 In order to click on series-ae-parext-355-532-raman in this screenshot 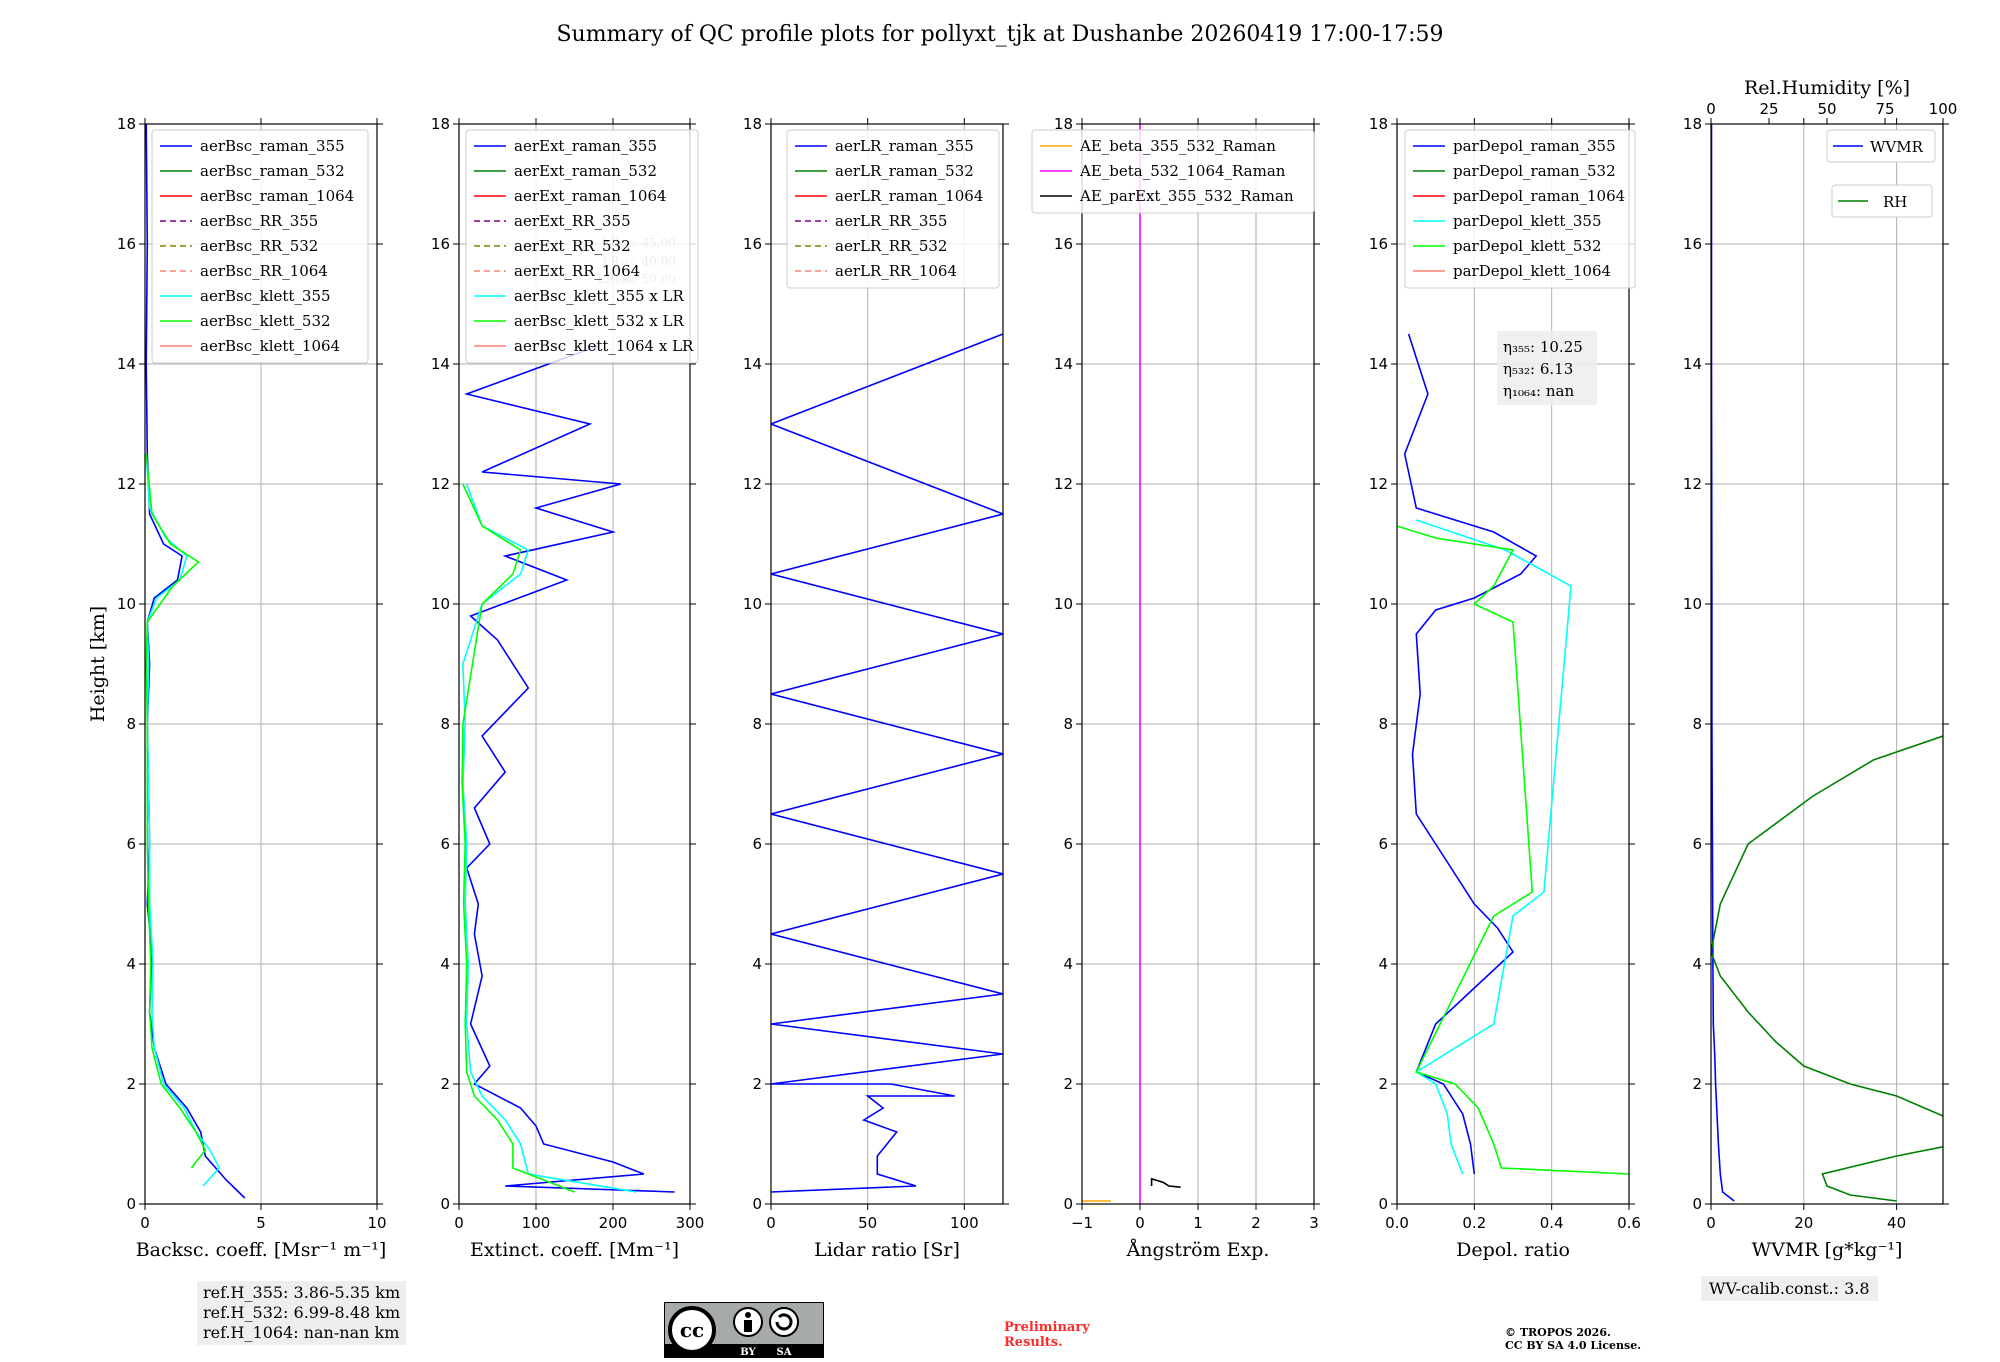, I will do `click(1165, 1182)`.